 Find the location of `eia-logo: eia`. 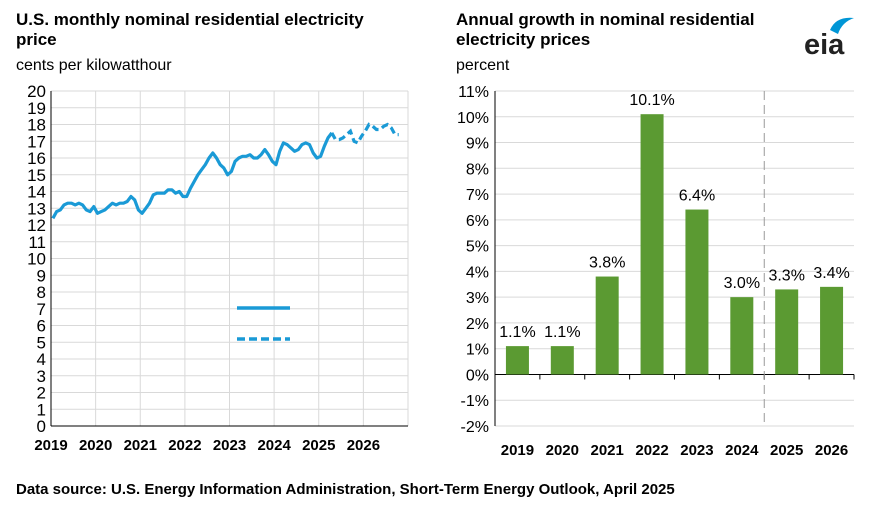

eia-logo: eia is located at coordinates (829, 39).